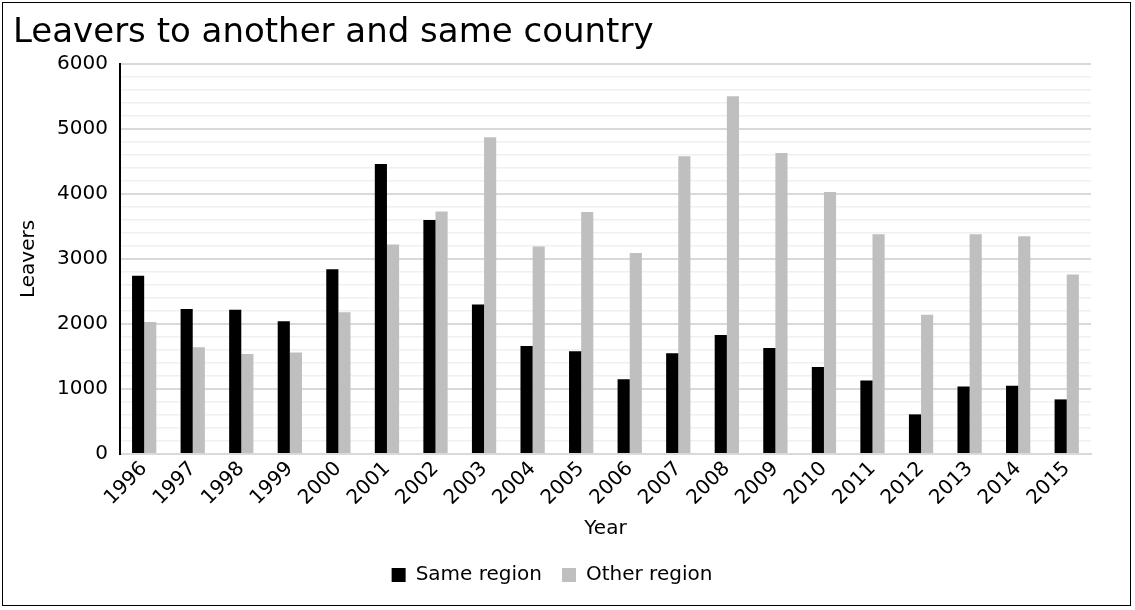  What do you see at coordinates (82, 322) in the screenshot?
I see `y-tick-label: 2000` at bounding box center [82, 322].